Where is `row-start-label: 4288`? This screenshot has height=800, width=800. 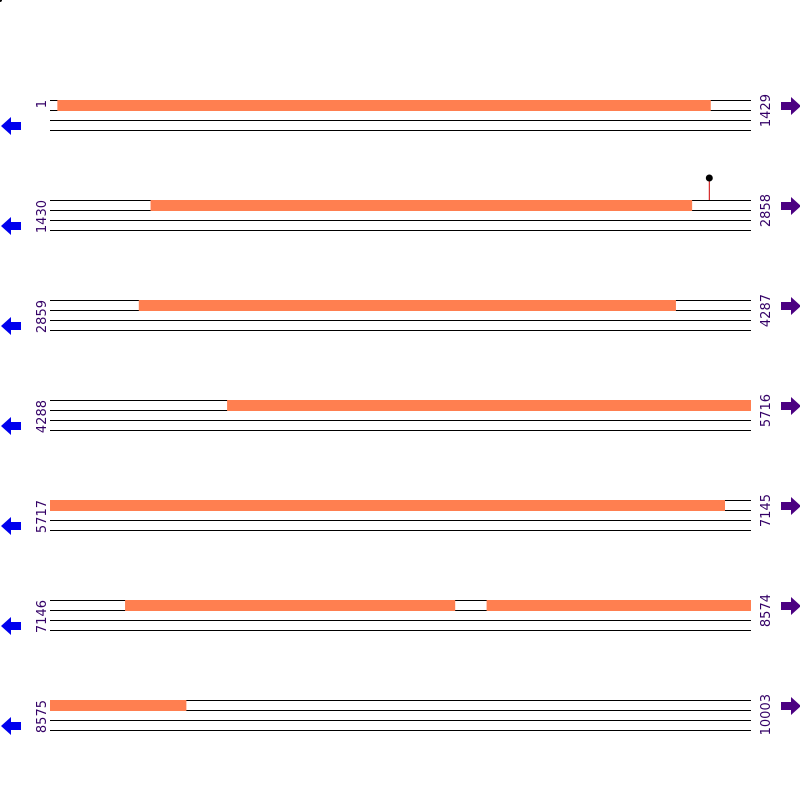
row-start-label: 4288 is located at coordinates (42, 416).